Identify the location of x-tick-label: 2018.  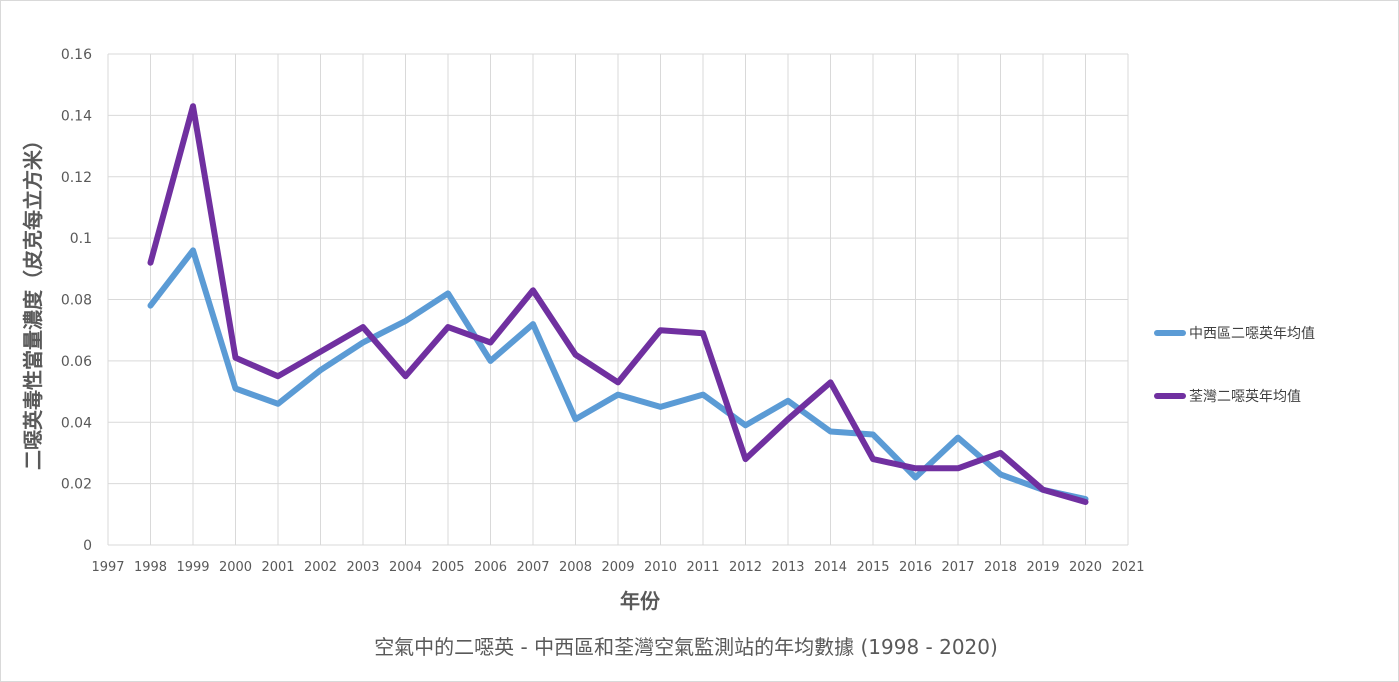
(1000, 567).